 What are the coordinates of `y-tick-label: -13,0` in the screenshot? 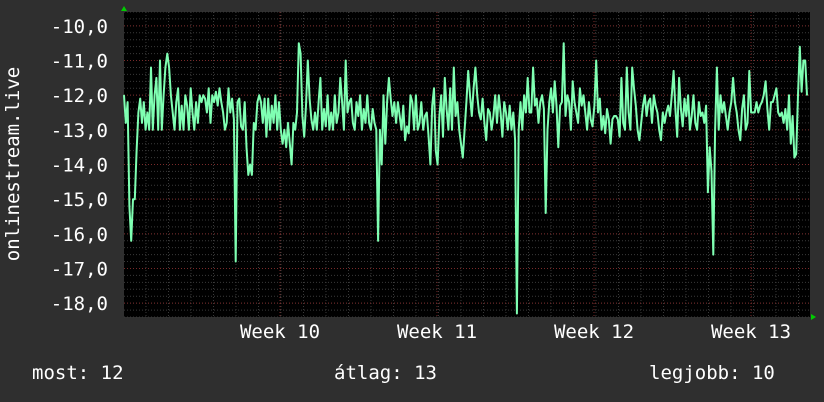 It's located at (79, 131).